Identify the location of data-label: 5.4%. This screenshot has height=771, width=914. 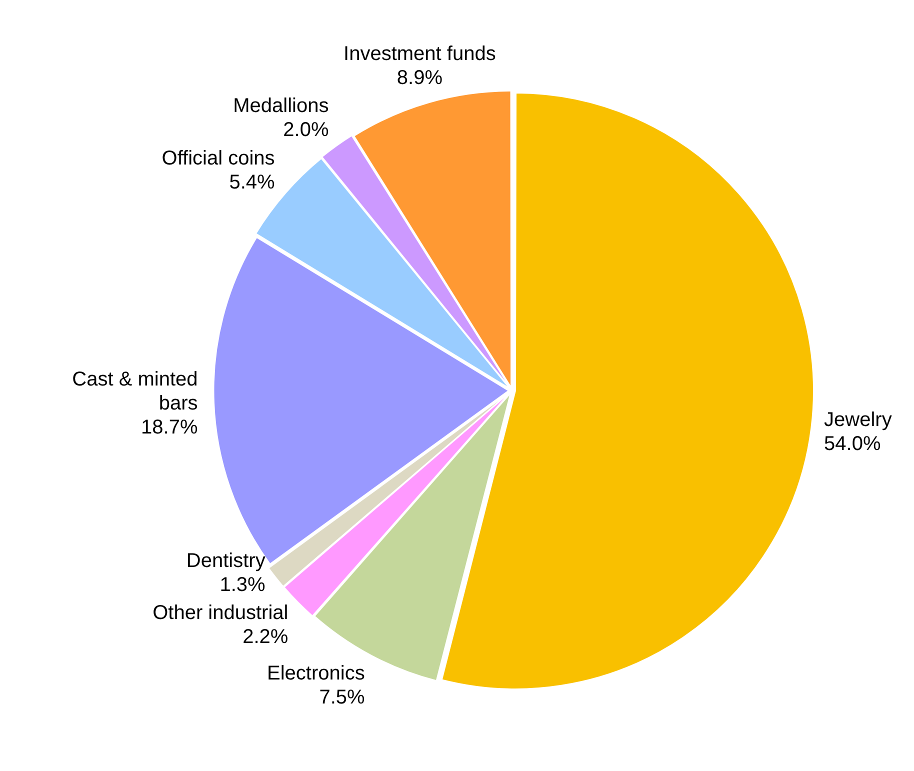
(252, 182).